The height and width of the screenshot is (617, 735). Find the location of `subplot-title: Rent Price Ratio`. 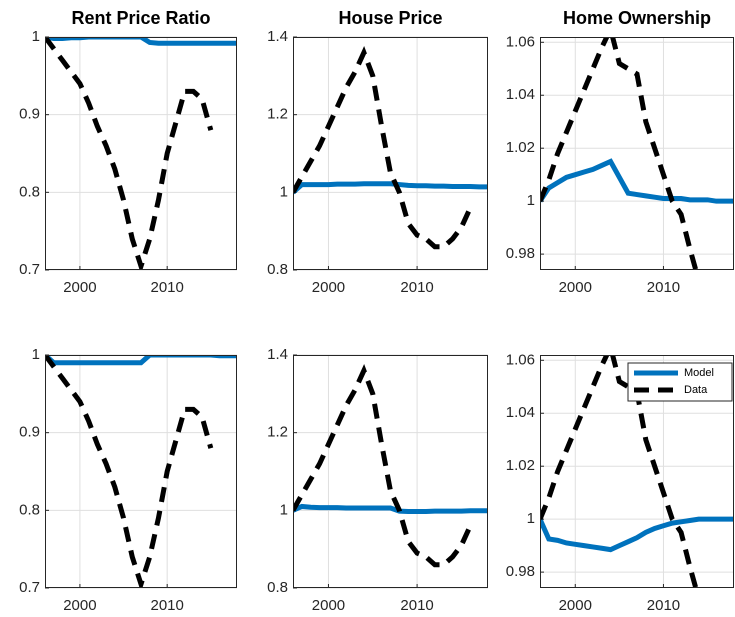

subplot-title: Rent Price Ratio is located at coordinates (140, 18).